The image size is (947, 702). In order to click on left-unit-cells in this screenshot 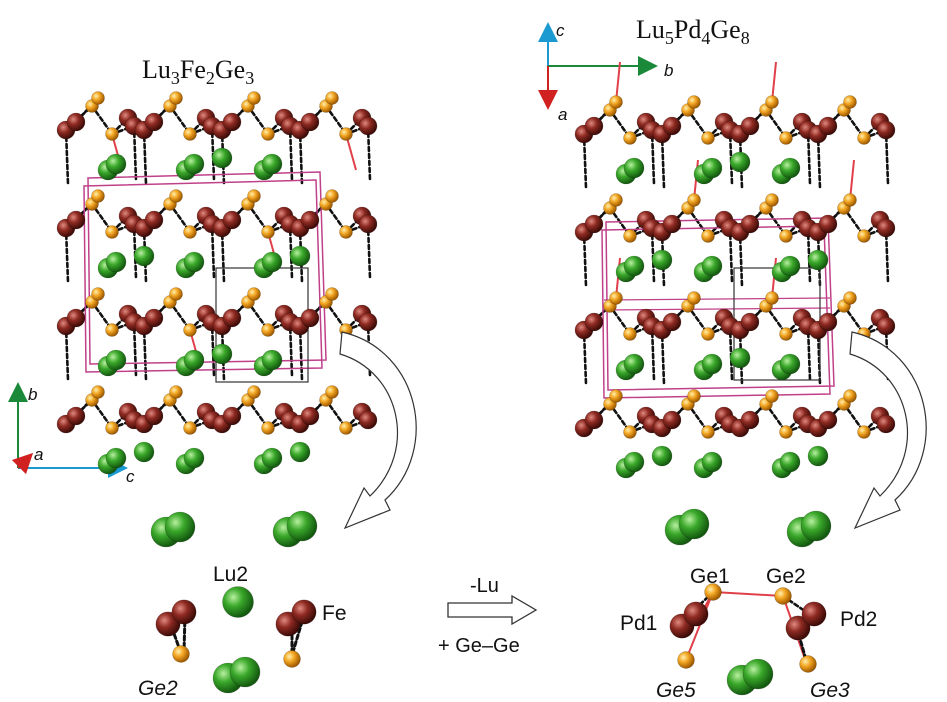, I will do `click(205, 277)`.